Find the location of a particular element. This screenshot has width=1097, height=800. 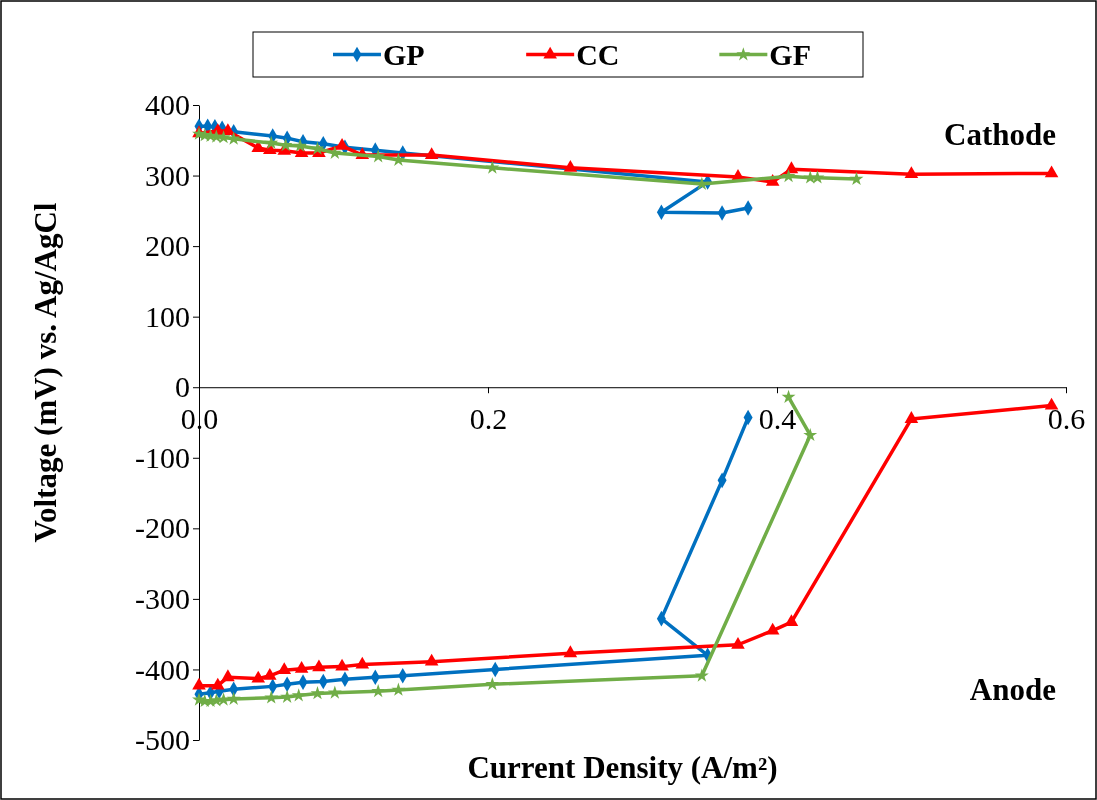

y-tick-label: -100 is located at coordinates (162, 457).